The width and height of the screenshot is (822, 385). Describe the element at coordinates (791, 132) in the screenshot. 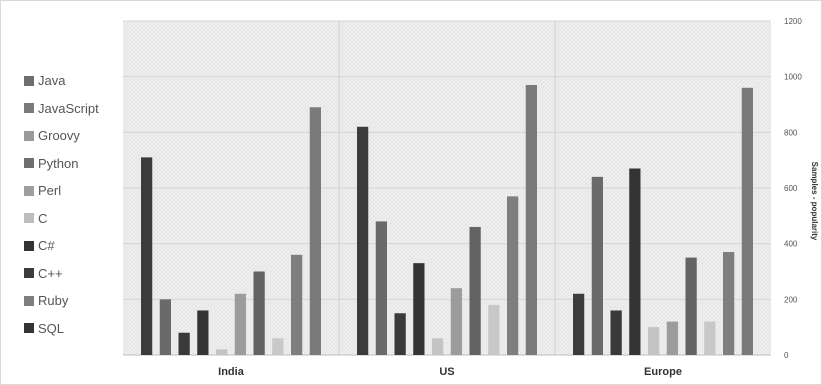

I see `y-tick-label: 800` at that location.